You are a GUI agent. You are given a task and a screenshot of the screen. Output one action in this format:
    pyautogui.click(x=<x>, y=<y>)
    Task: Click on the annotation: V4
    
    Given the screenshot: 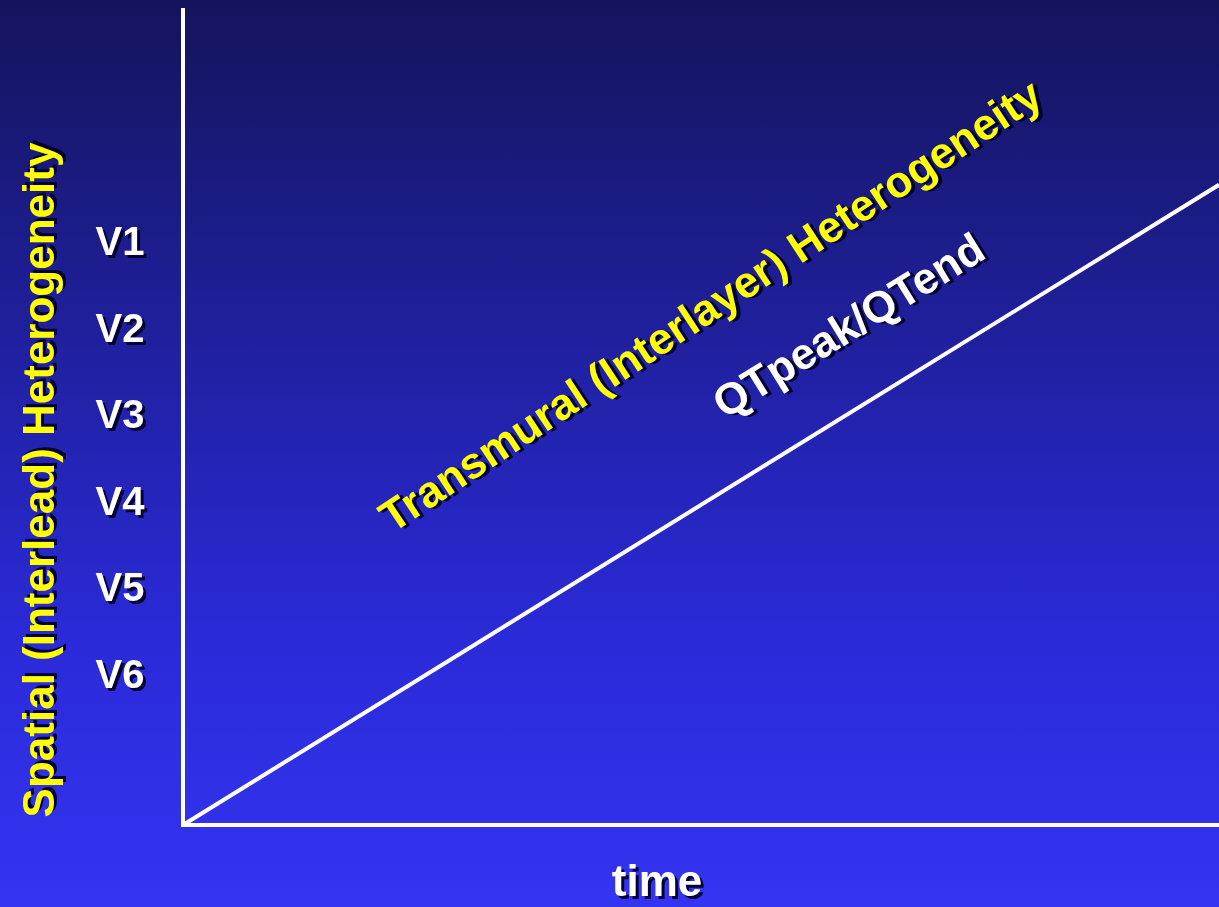 What is the action you would take?
    pyautogui.click(x=123, y=503)
    